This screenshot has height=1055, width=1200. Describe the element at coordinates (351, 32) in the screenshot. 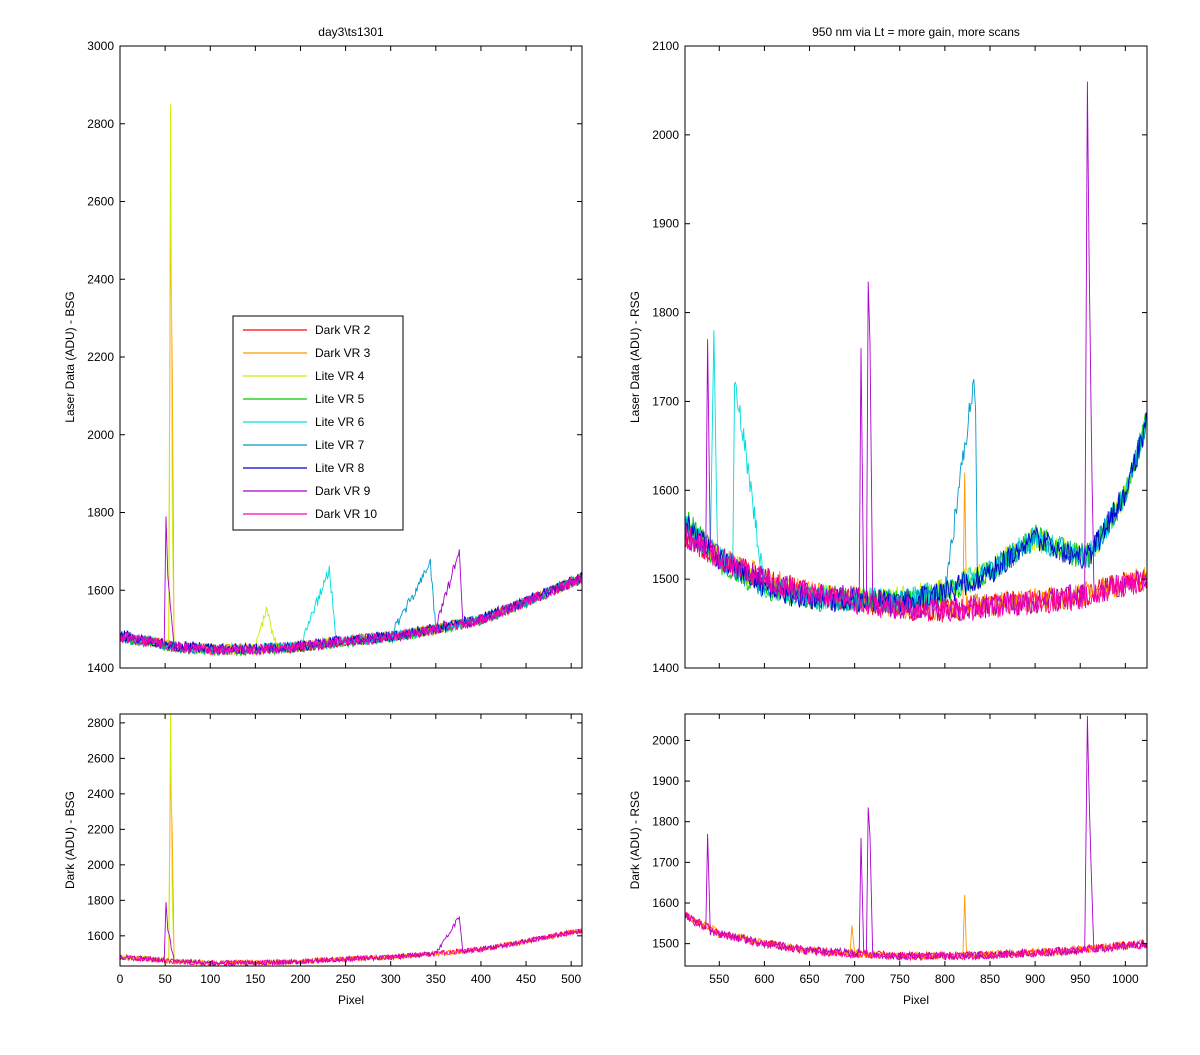

I see `chart-title: day3\ts1301` at that location.